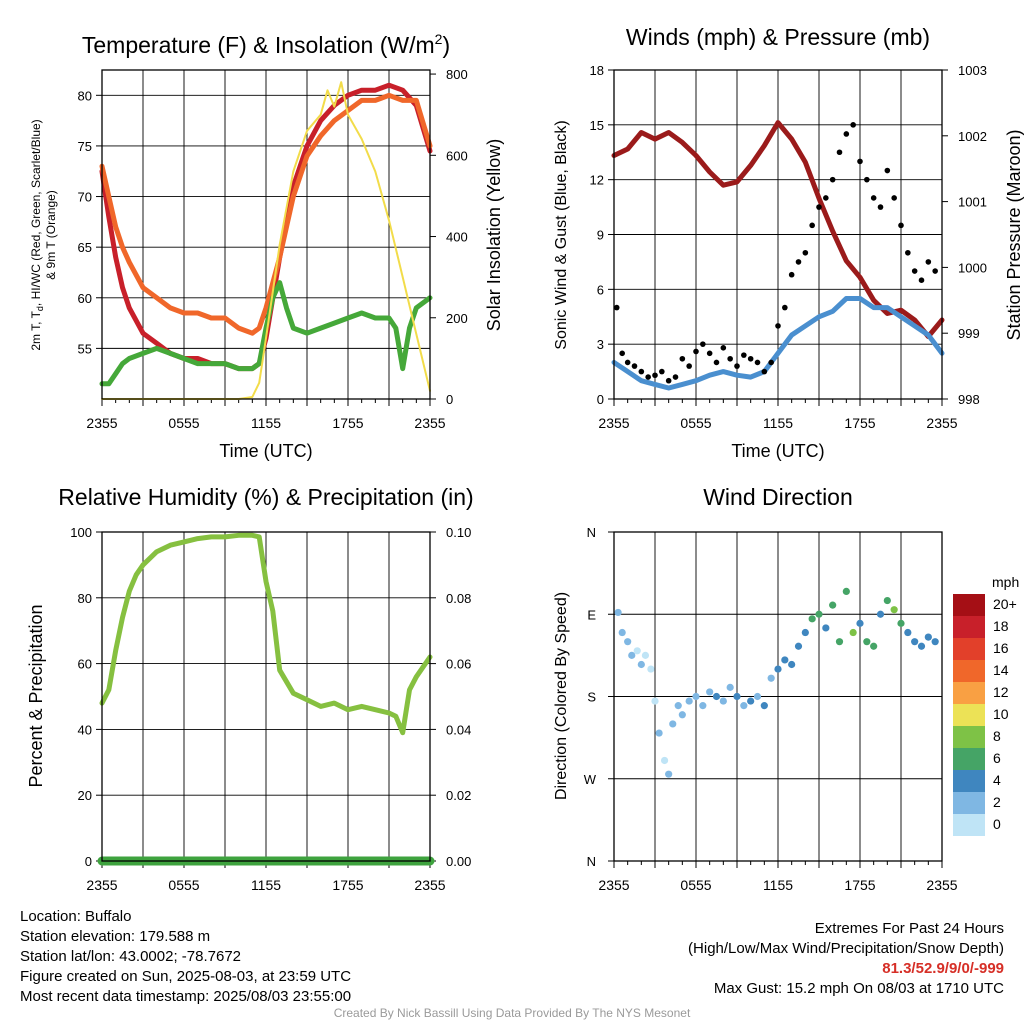 The width and height of the screenshot is (1024, 1024). I want to click on elevation-text: Station elevation: 179.588 m, so click(115, 936).